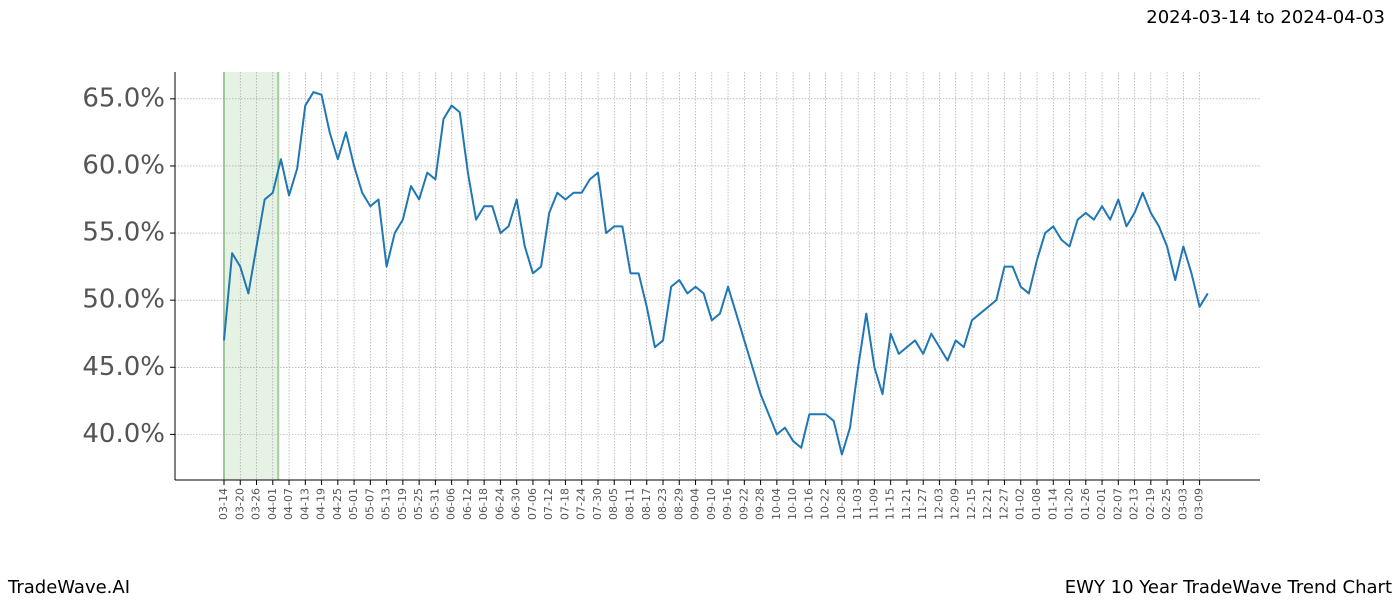 Image resolution: width=1400 pixels, height=600 pixels. Describe the element at coordinates (841, 504) in the screenshot. I see `x-tick-label: 10-28` at that location.